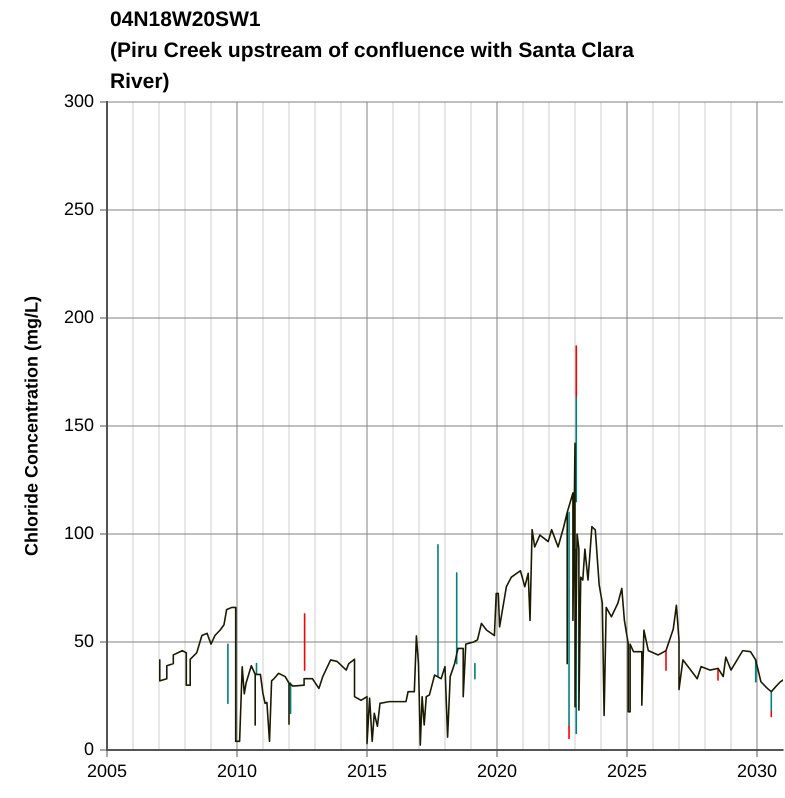 This screenshot has height=798, width=785. What do you see at coordinates (32, 426) in the screenshot?
I see `y-axis-title: Chloride Concentration (mg/L)` at bounding box center [32, 426].